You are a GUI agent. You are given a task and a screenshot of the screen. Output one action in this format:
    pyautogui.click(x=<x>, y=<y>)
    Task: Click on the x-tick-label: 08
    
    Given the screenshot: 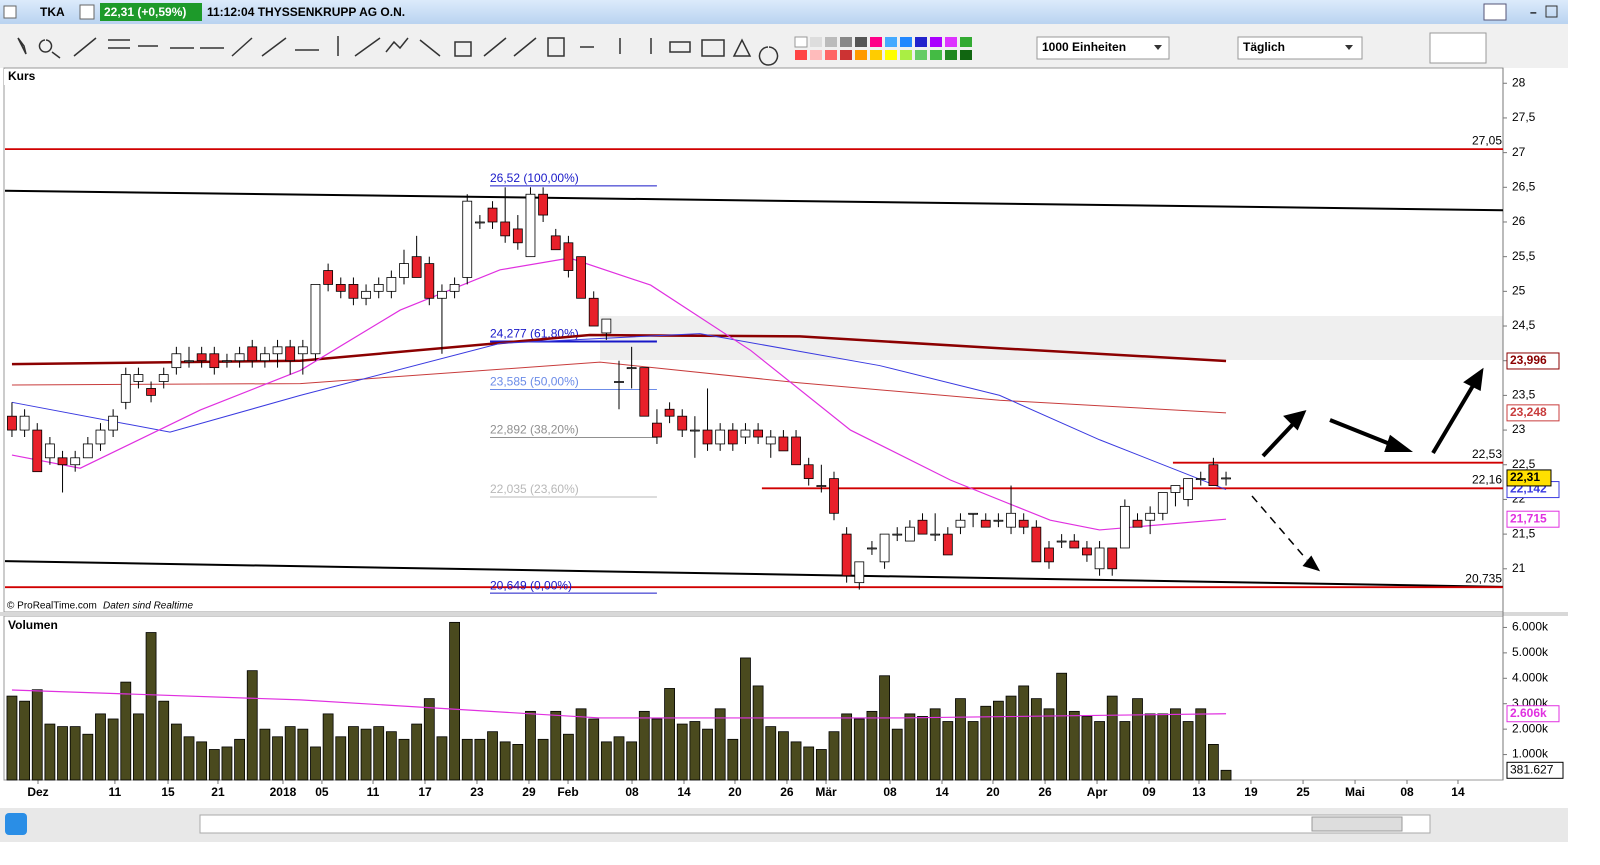 What is the action you would take?
    pyautogui.click(x=632, y=792)
    